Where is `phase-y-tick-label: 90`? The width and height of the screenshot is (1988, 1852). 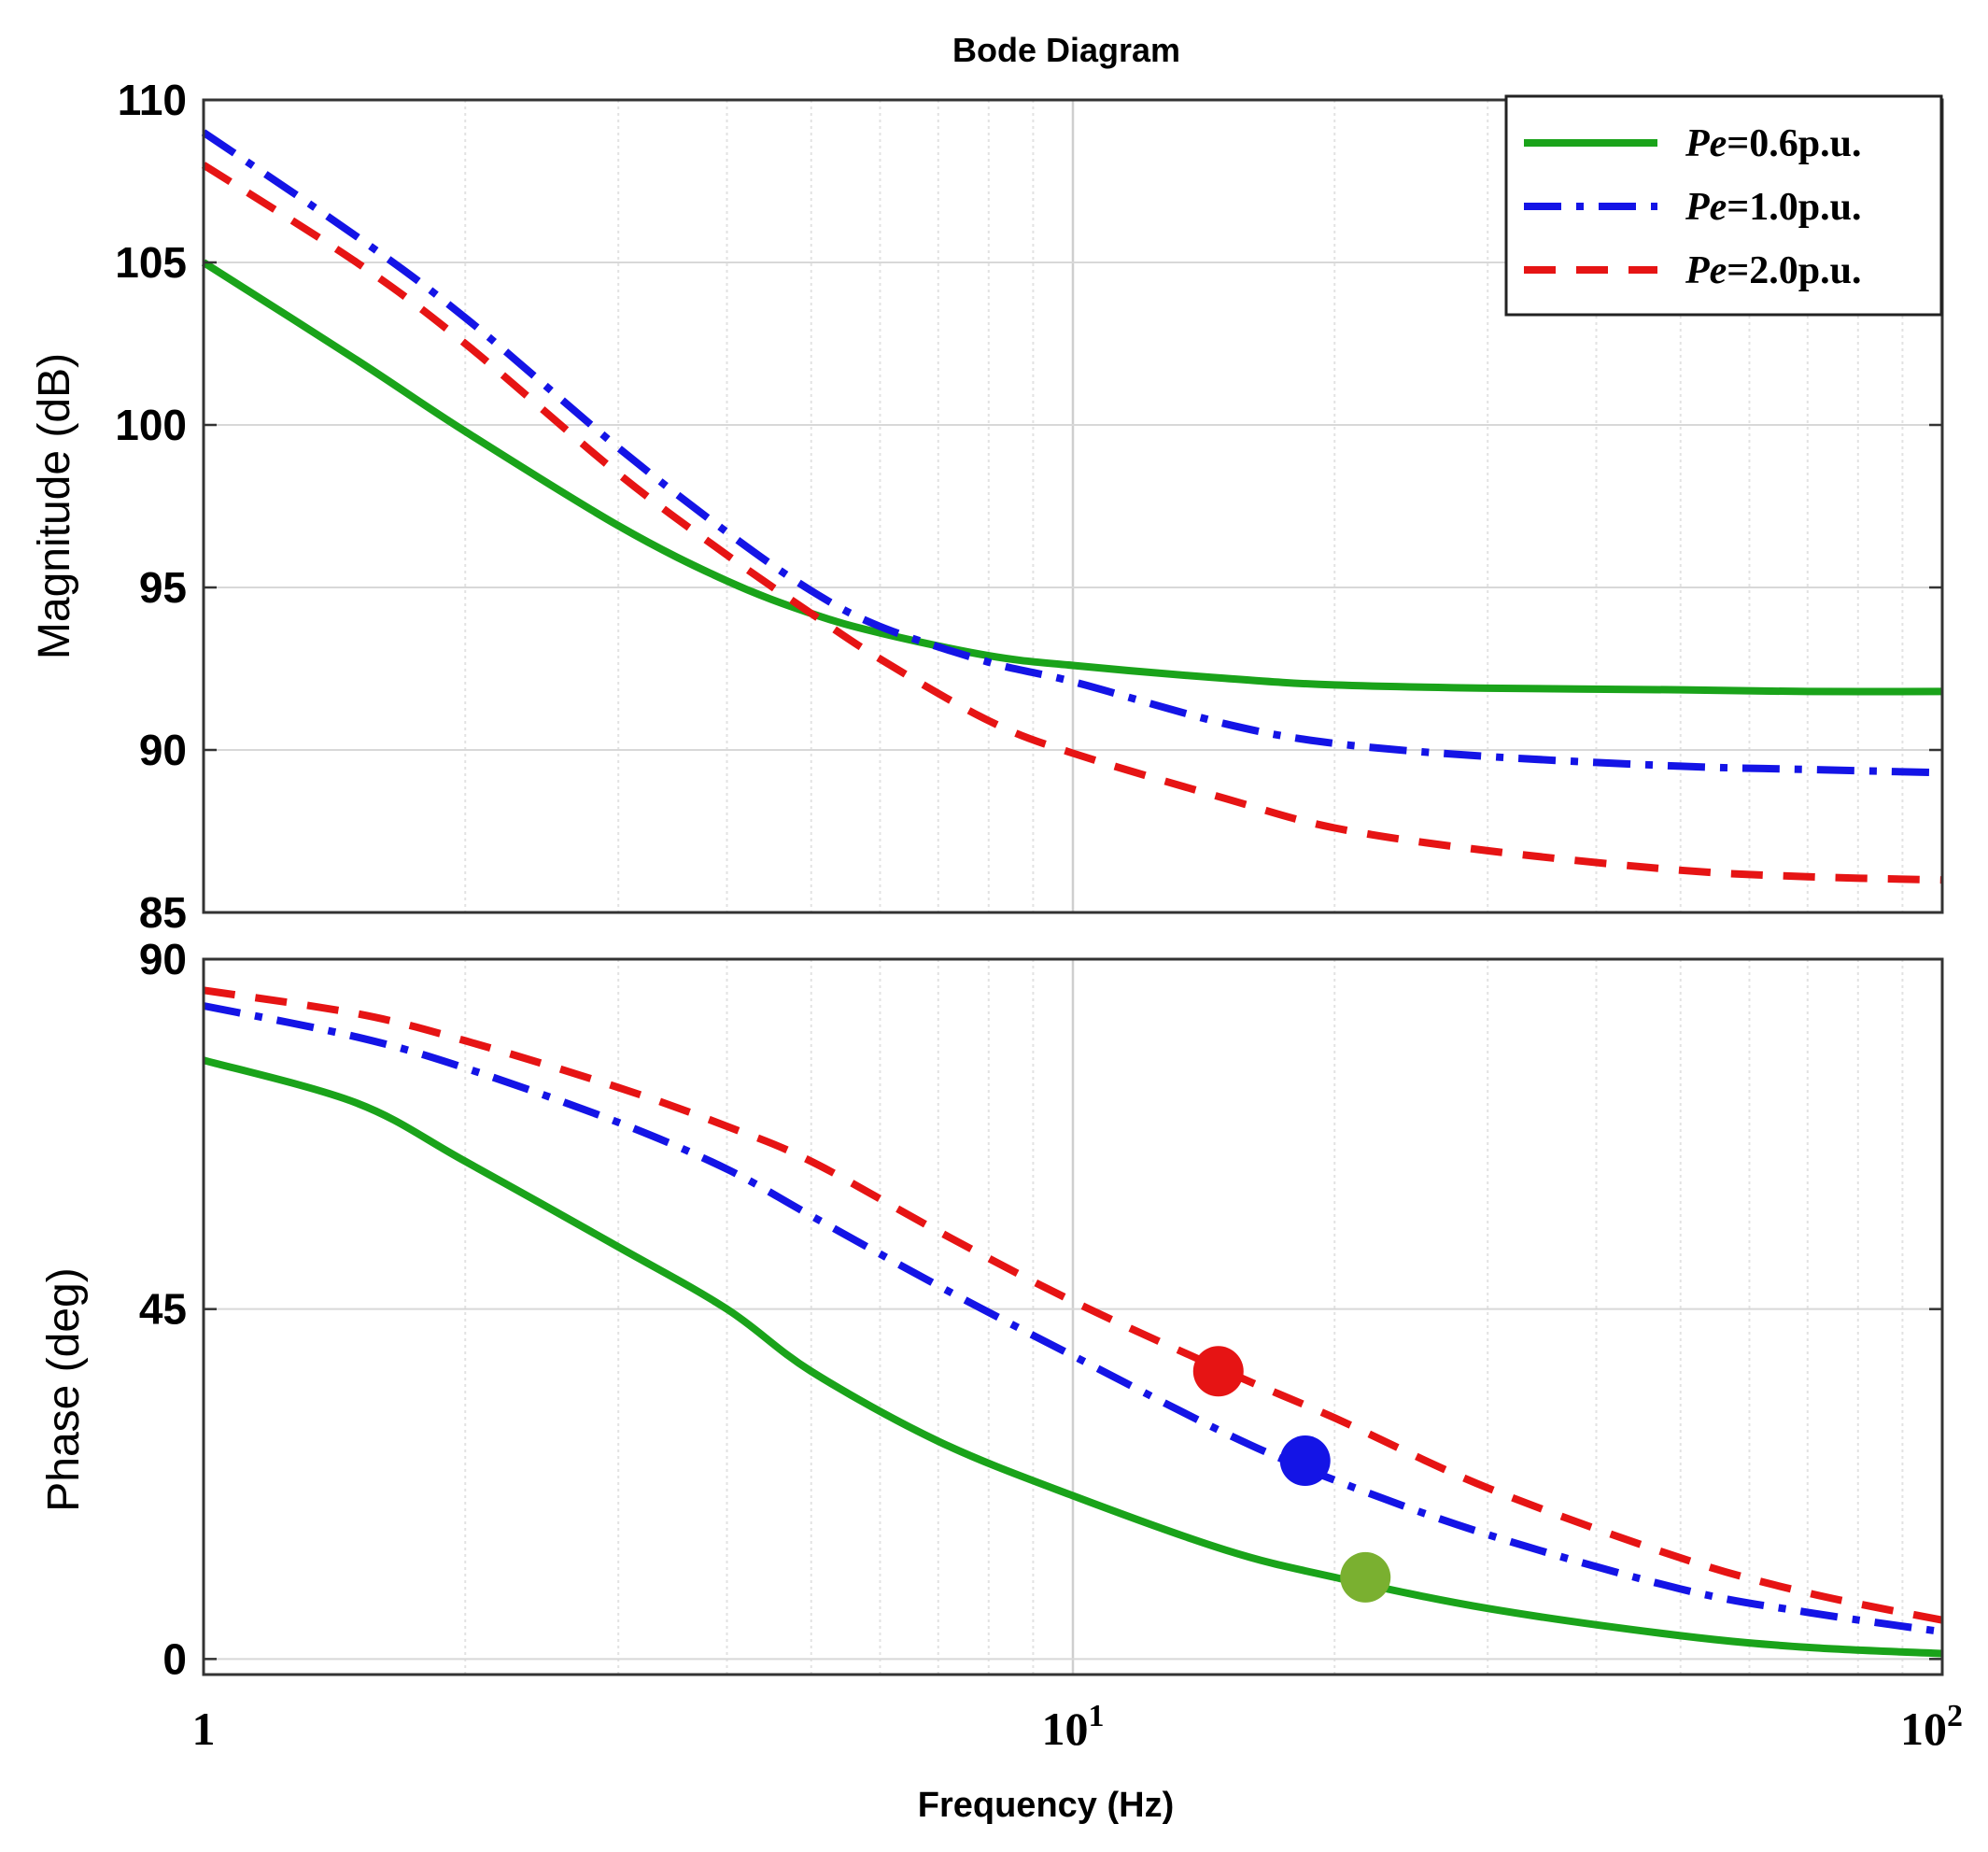 phase-y-tick-label: 90 is located at coordinates (163, 959).